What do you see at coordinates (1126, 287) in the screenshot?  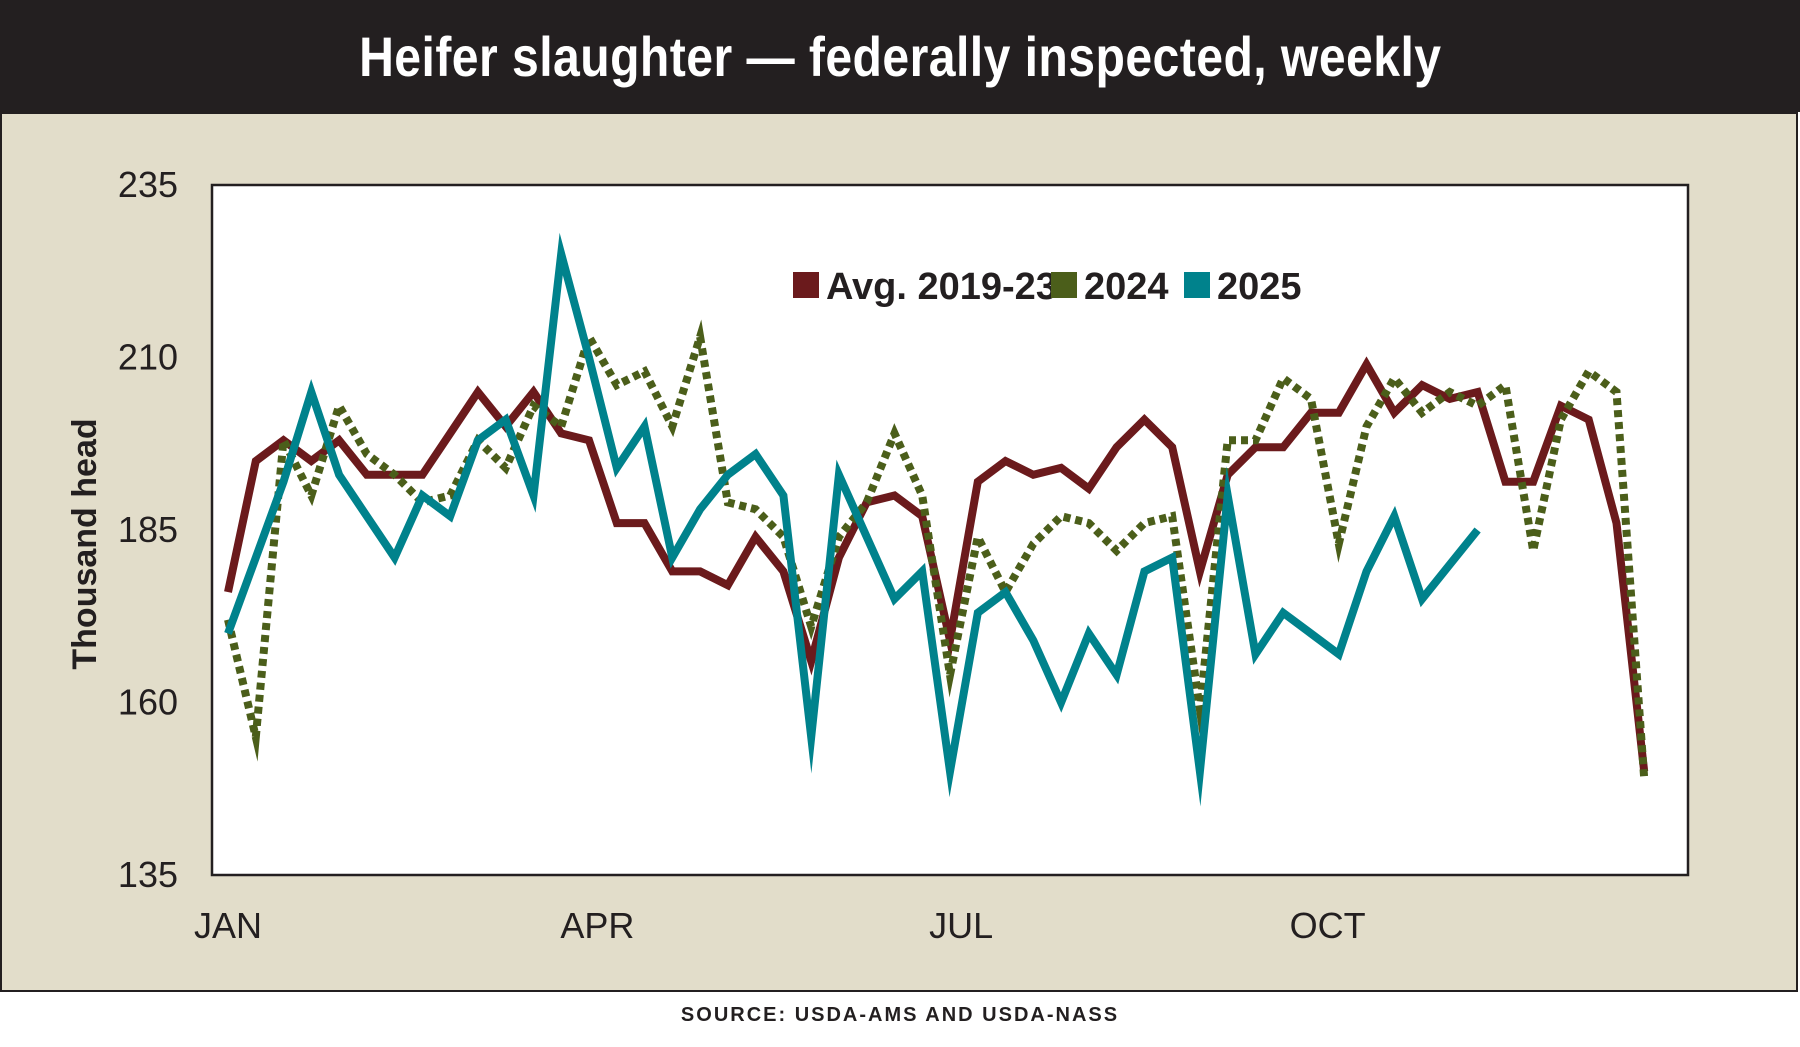 I see `legend-label: 2024` at bounding box center [1126, 287].